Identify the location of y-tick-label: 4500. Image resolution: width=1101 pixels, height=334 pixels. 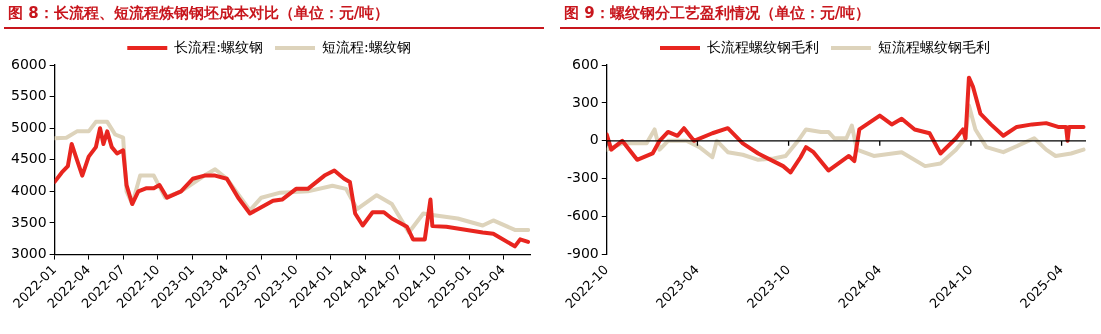
(28, 158).